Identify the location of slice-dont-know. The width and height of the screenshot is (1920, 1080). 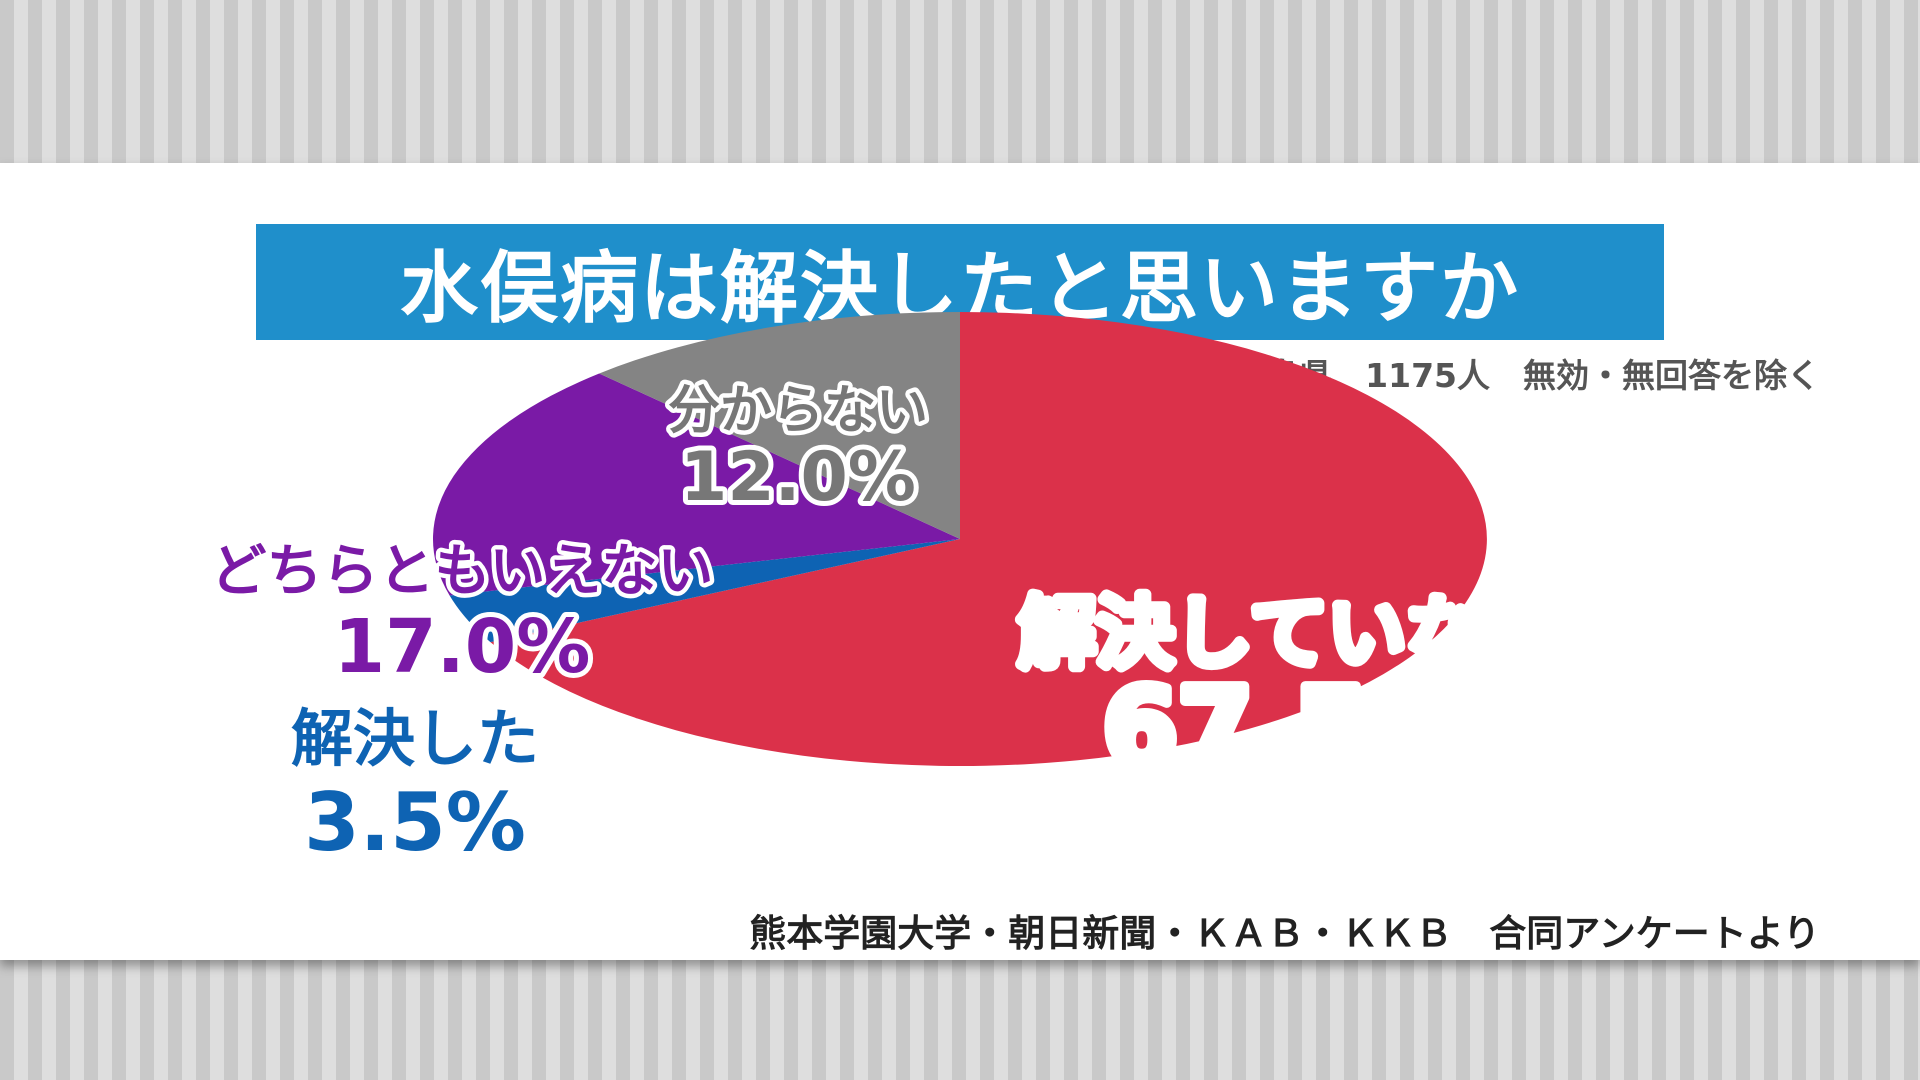
(779, 425).